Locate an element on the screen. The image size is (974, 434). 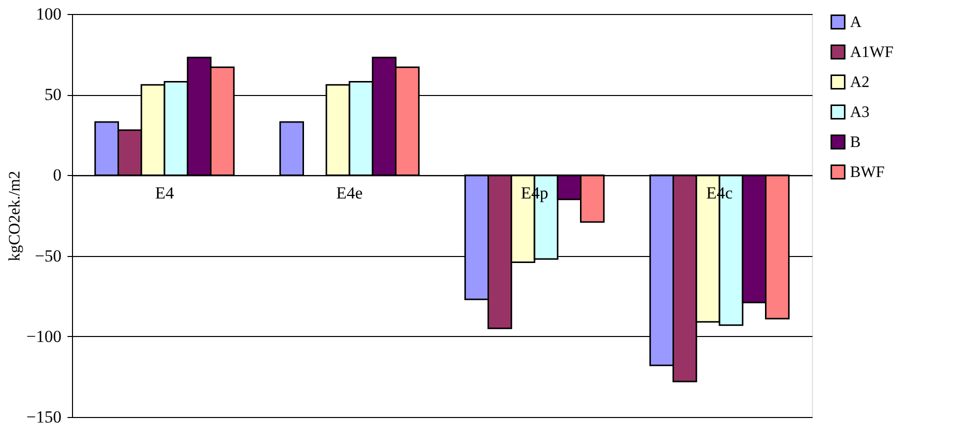
legend-label: B is located at coordinates (855, 142).